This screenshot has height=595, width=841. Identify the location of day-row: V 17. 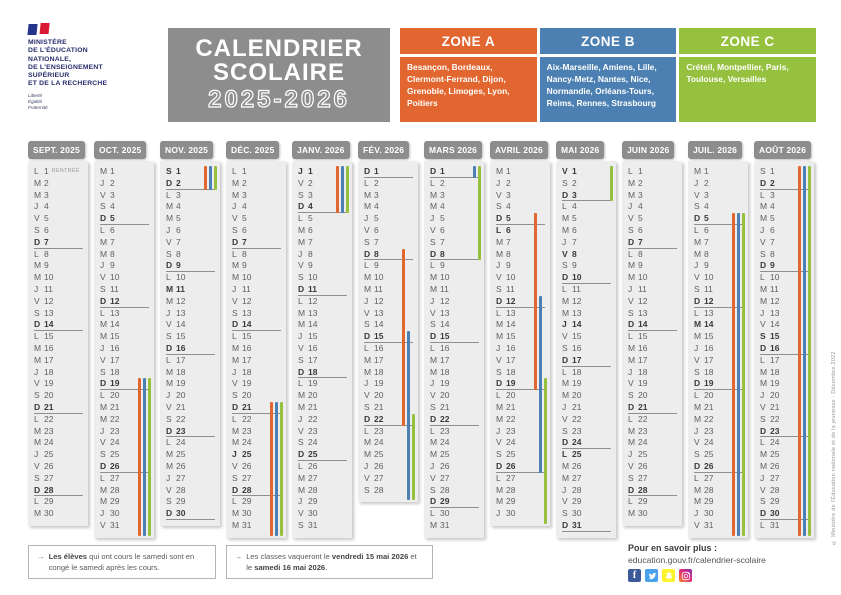
(718, 361).